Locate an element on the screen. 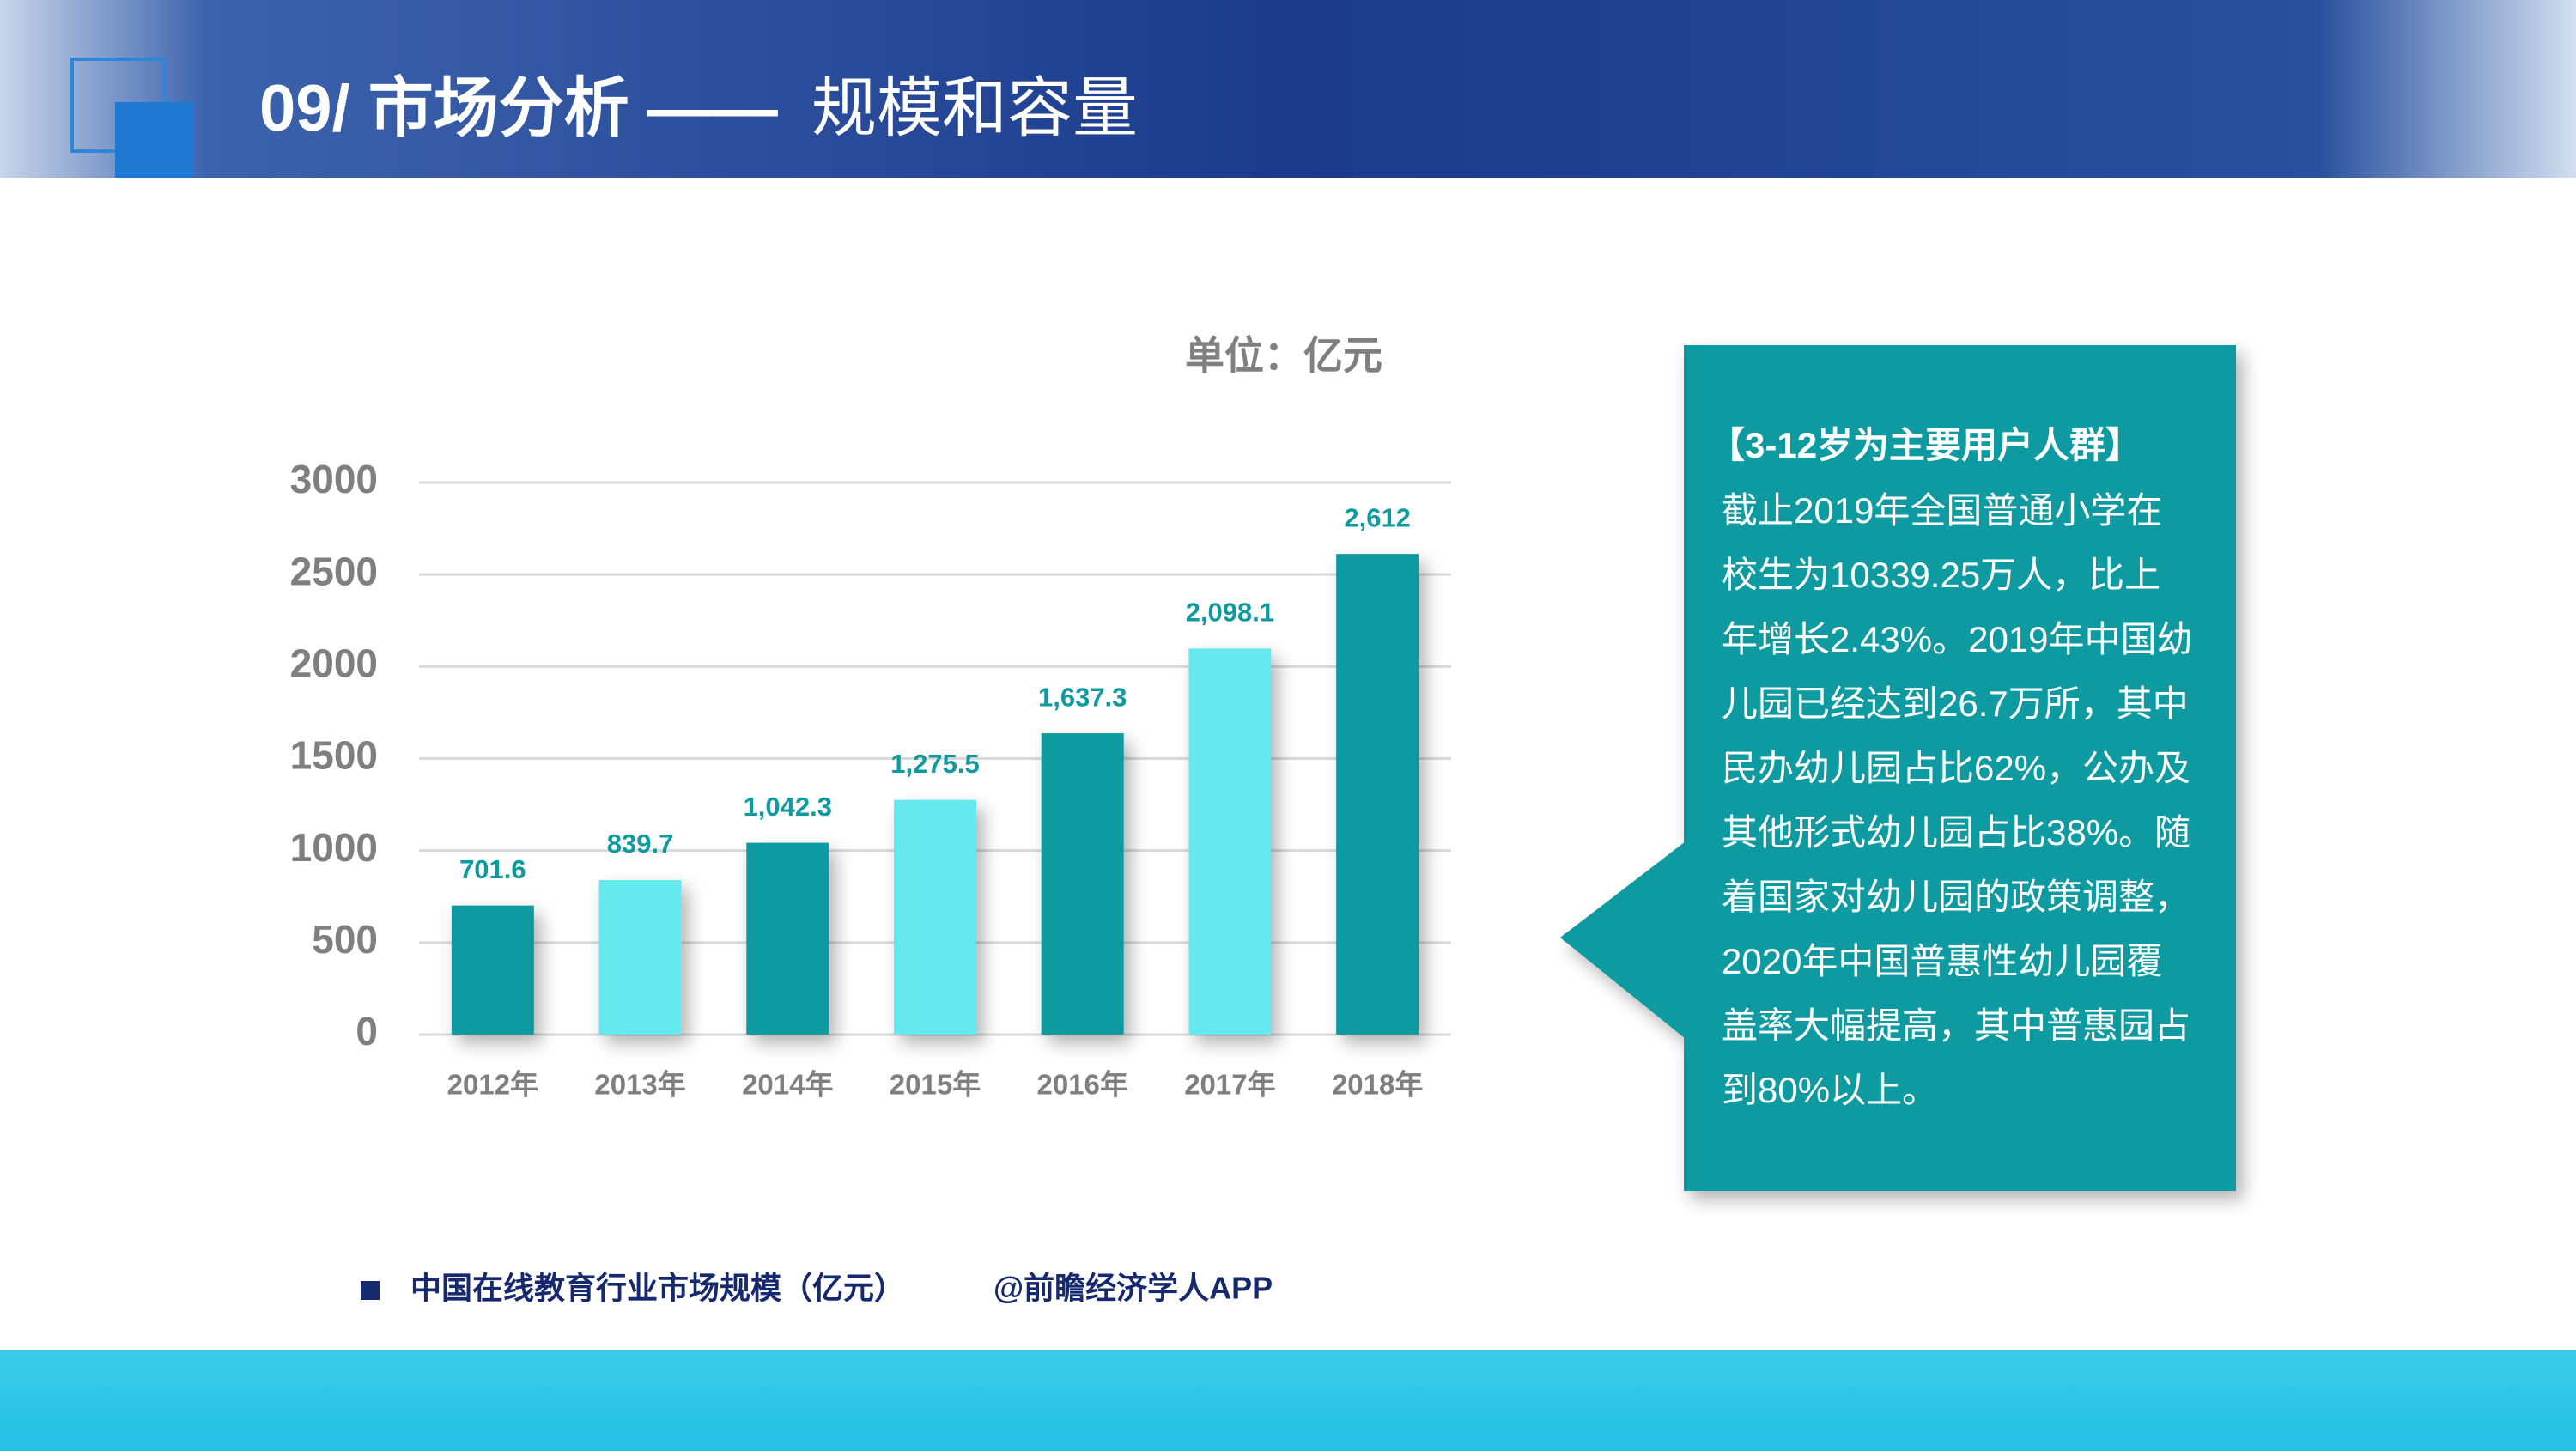 The width and height of the screenshot is (2576, 1451). callout-line: 到80%以上。 is located at coordinates (1830, 1090).